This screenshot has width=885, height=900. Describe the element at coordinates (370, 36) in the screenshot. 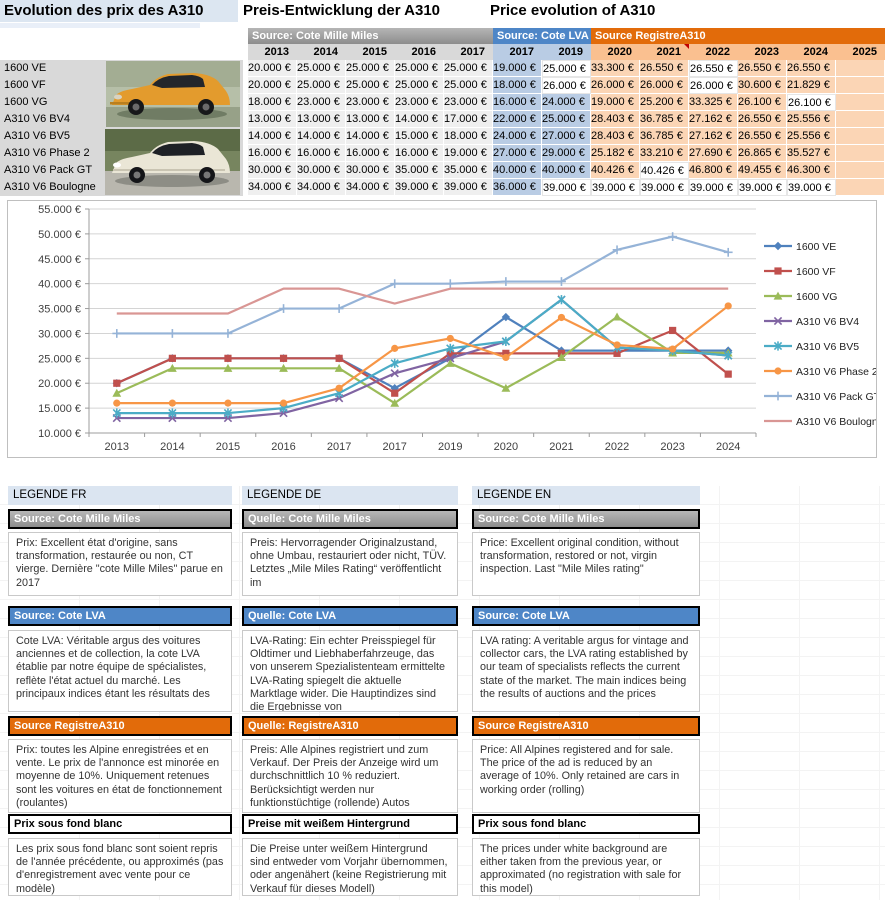

I see `source-header-gray: Source: Cote Mille Miles` at that location.